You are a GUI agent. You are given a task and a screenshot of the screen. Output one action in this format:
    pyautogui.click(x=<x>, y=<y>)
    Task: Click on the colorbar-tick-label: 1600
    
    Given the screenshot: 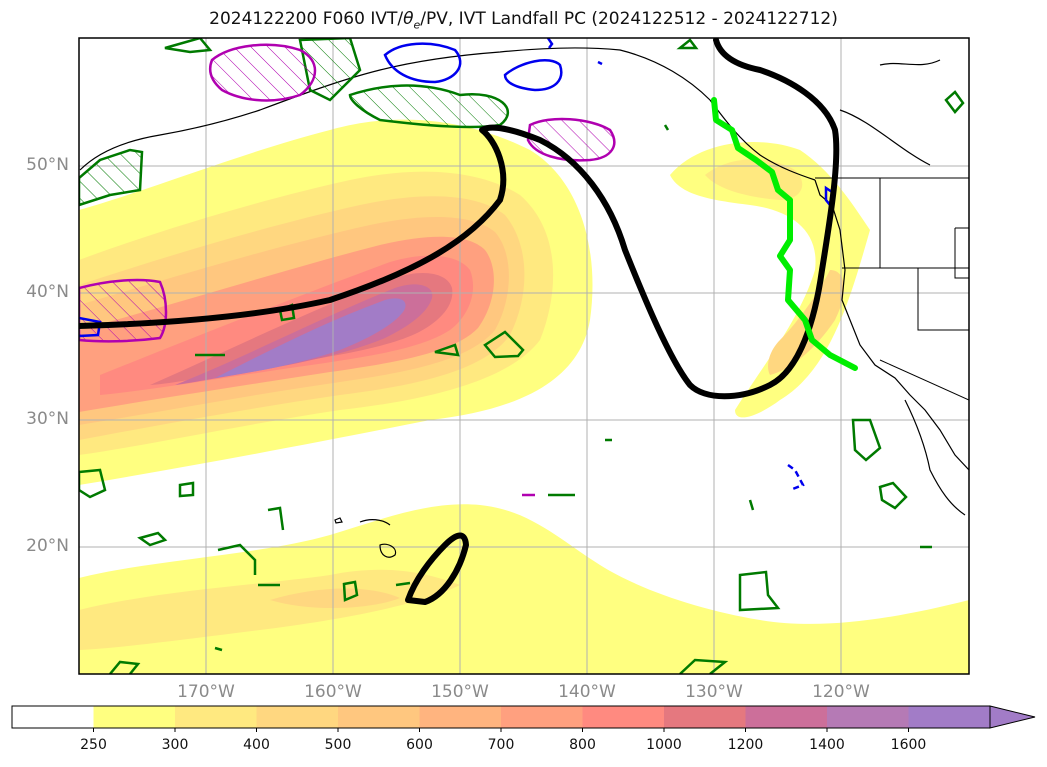 What is the action you would take?
    pyautogui.click(x=908, y=745)
    